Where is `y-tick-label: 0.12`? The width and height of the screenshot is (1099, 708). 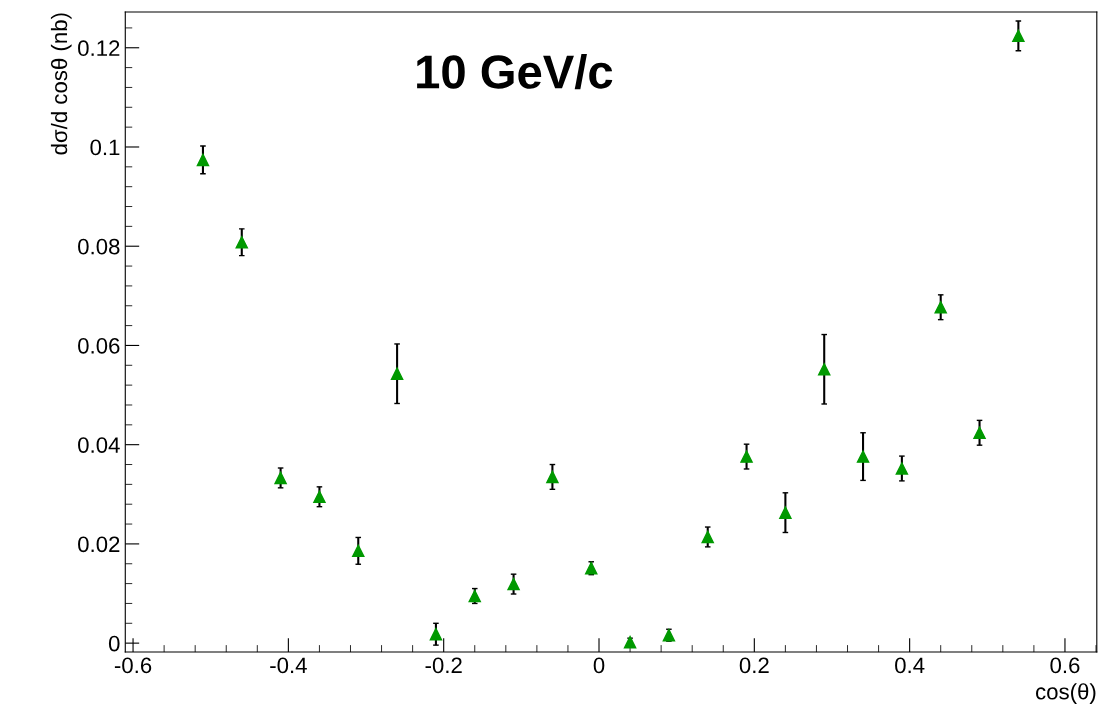
y-tick-label: 0.12 is located at coordinates (99, 48).